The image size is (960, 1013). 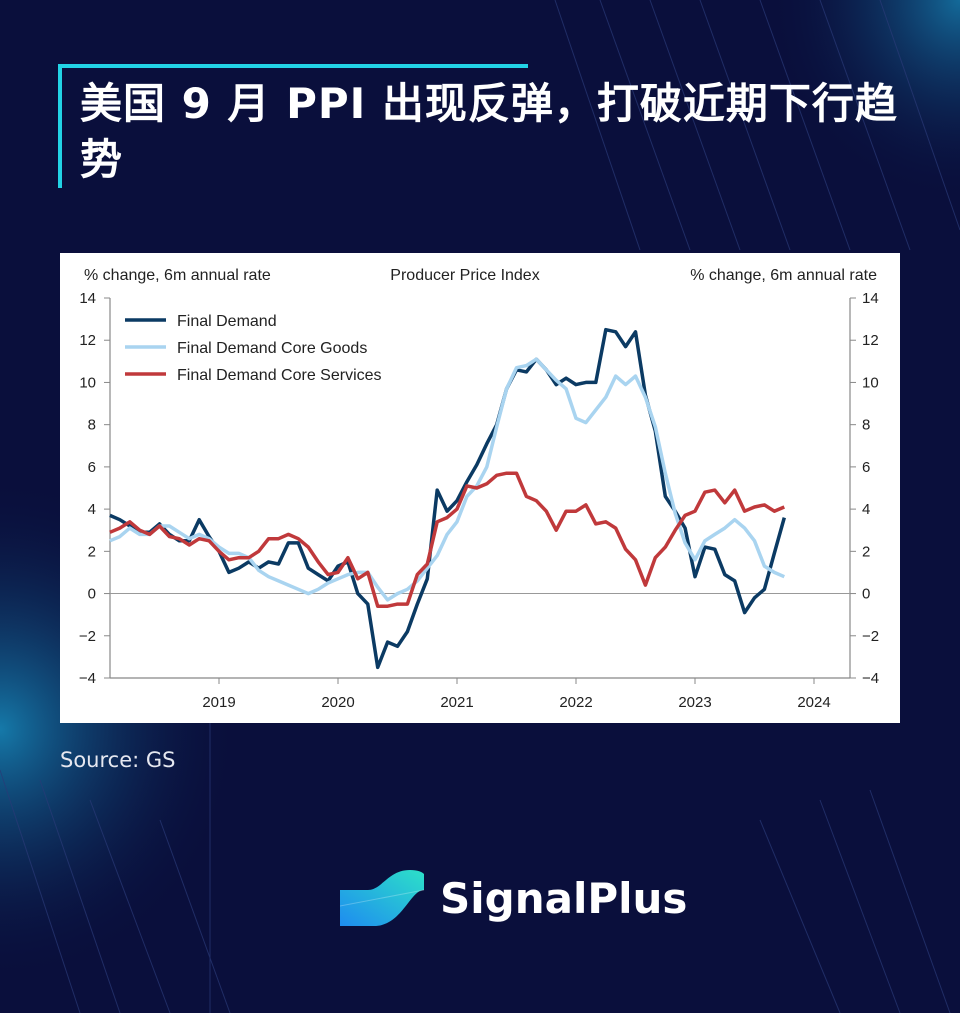 I want to click on x-tick-label: 2024, so click(x=813, y=702).